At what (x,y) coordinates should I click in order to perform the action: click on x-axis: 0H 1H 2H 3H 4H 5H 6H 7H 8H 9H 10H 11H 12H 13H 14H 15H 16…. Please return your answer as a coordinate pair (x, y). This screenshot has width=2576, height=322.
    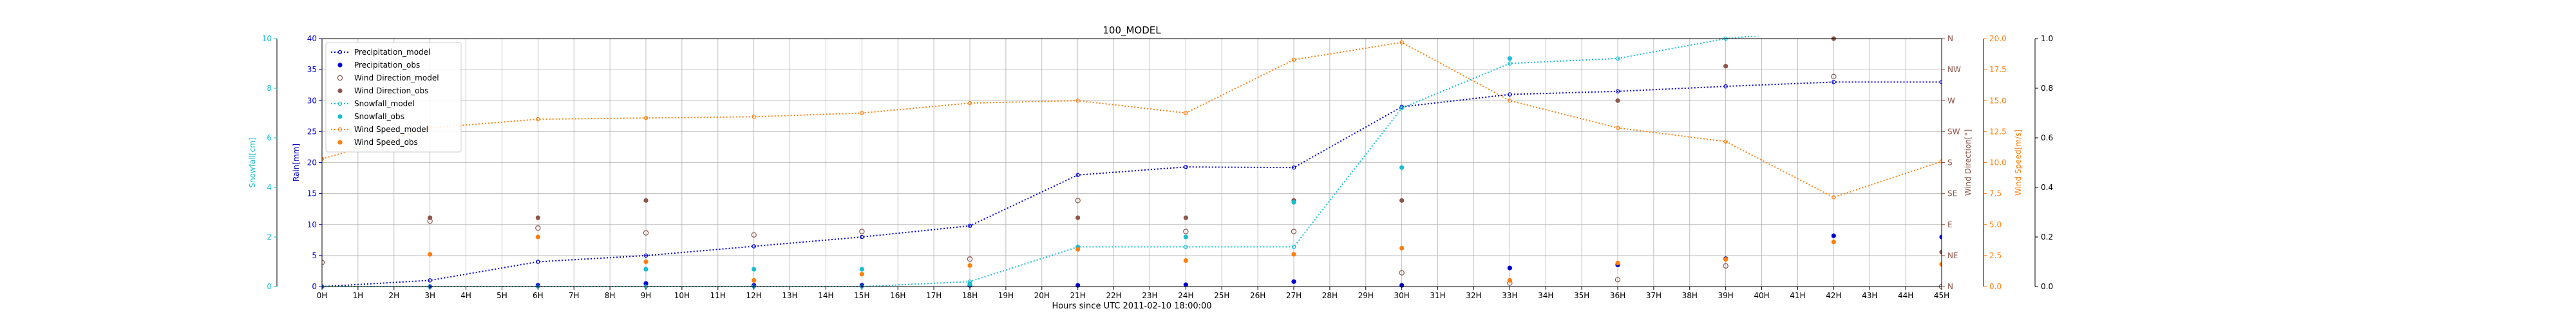
    Looking at the image, I should click on (1133, 293).